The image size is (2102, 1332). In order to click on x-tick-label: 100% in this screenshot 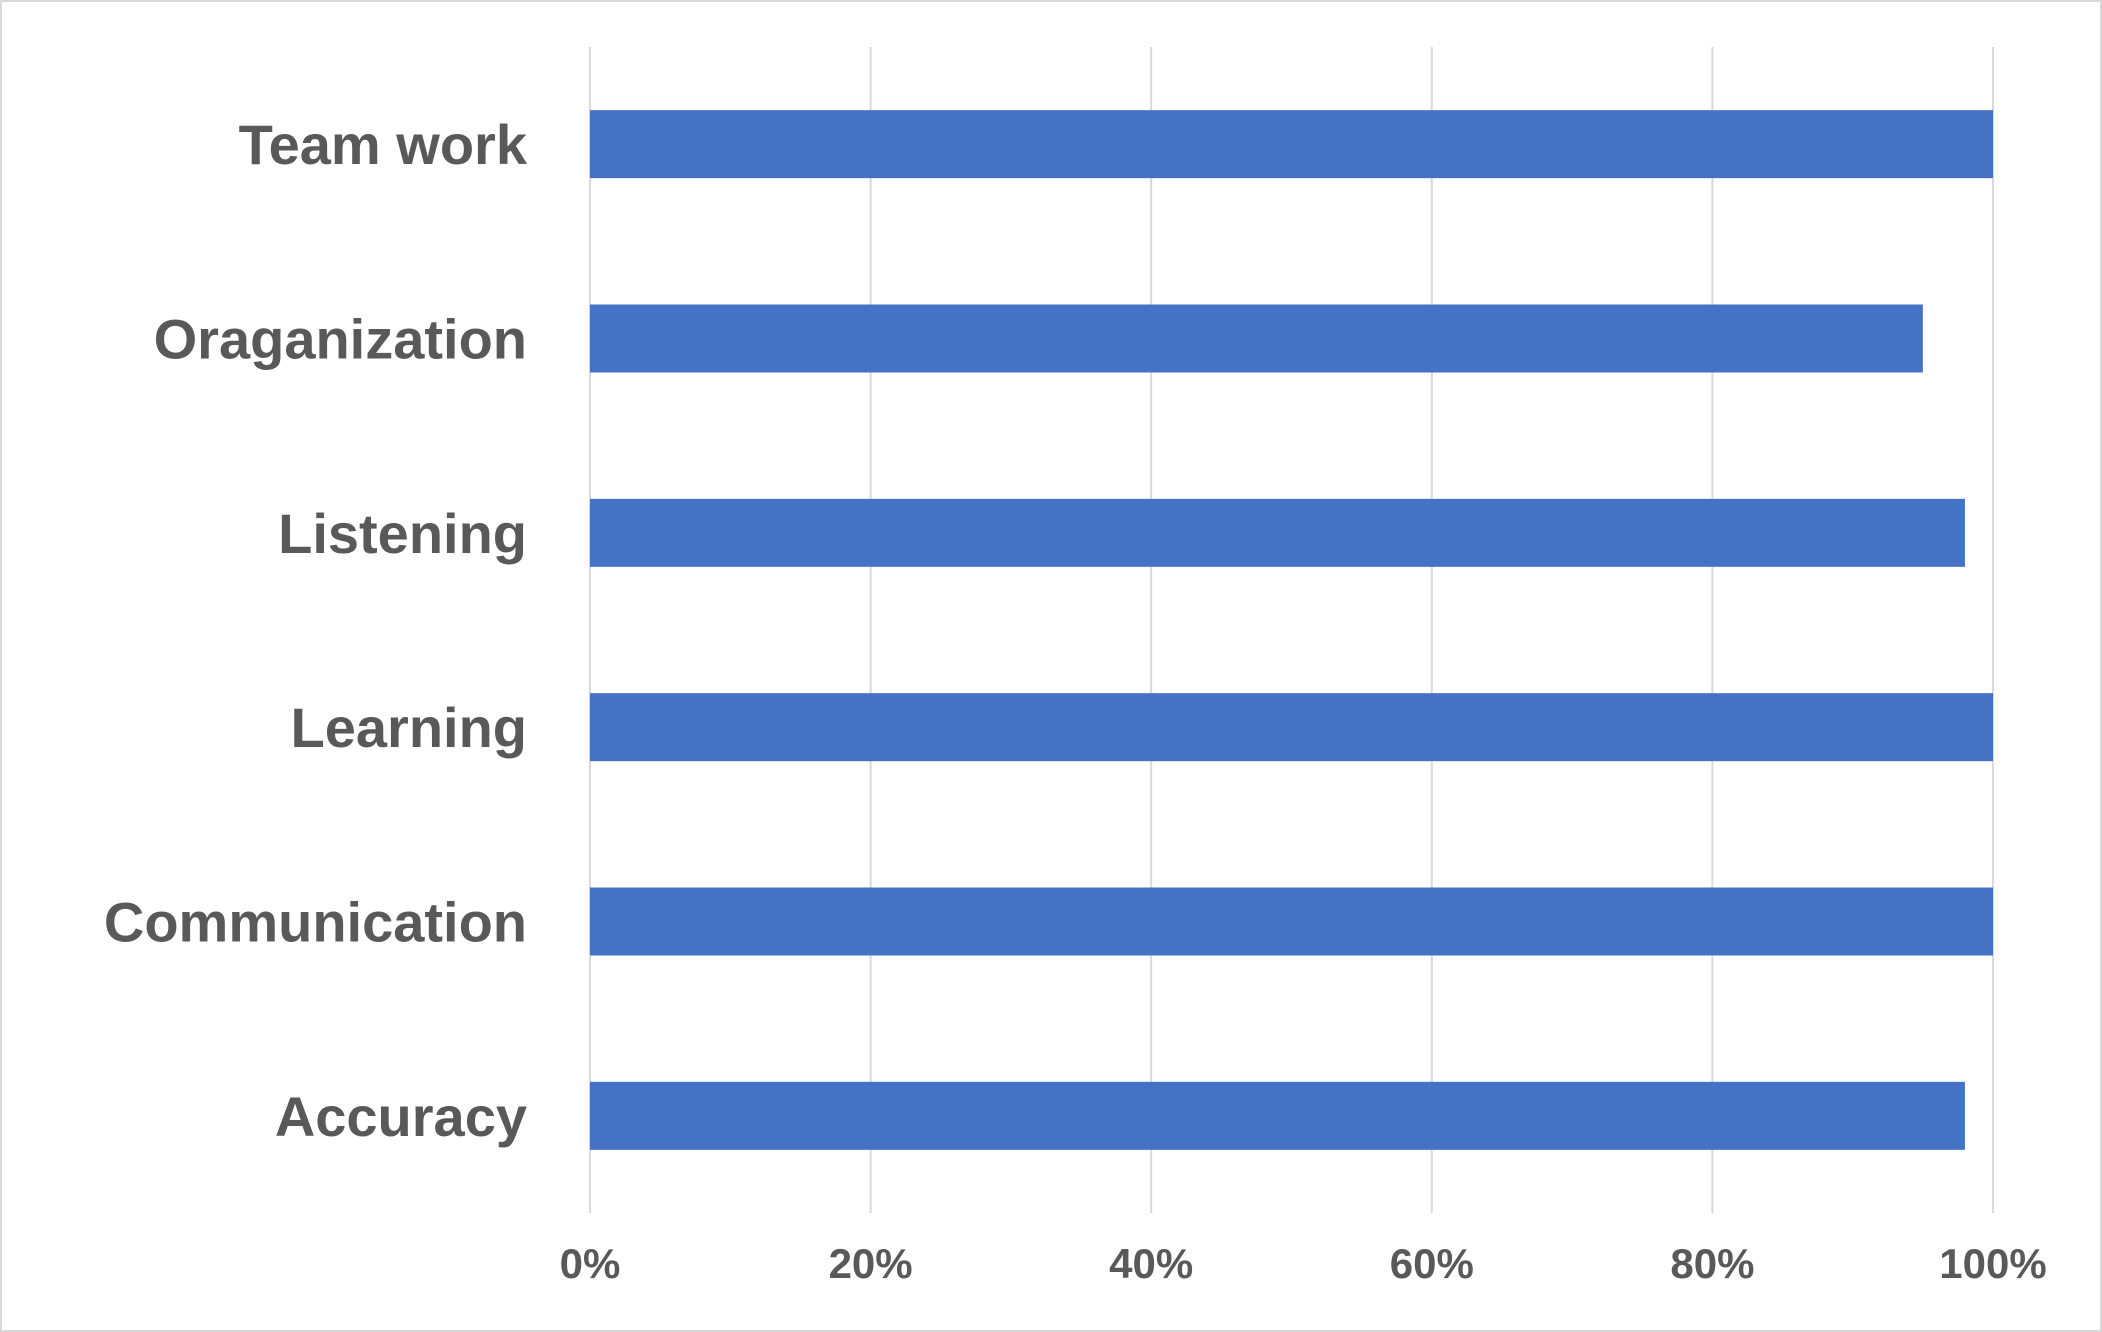, I will do `click(1992, 1263)`.